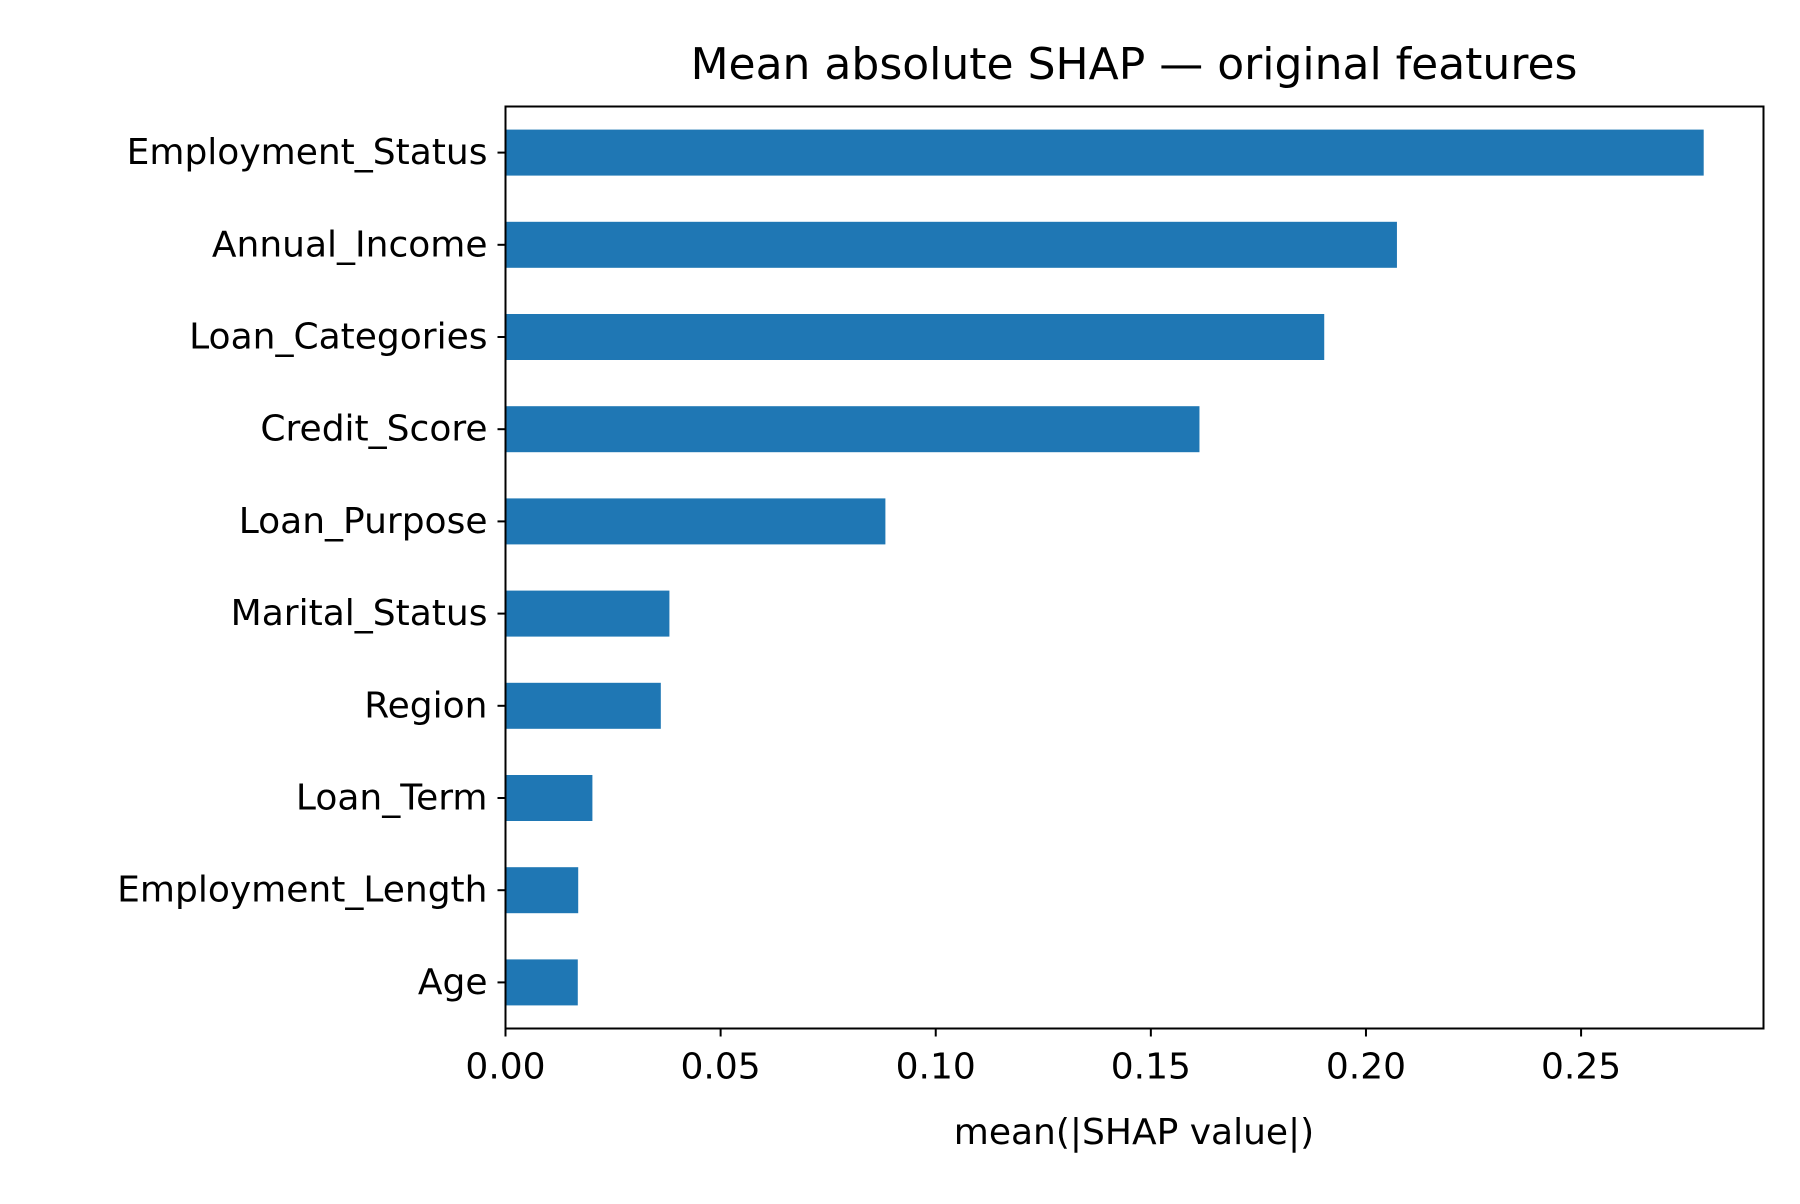  I want to click on x-tick-label: 0.10, so click(936, 1067).